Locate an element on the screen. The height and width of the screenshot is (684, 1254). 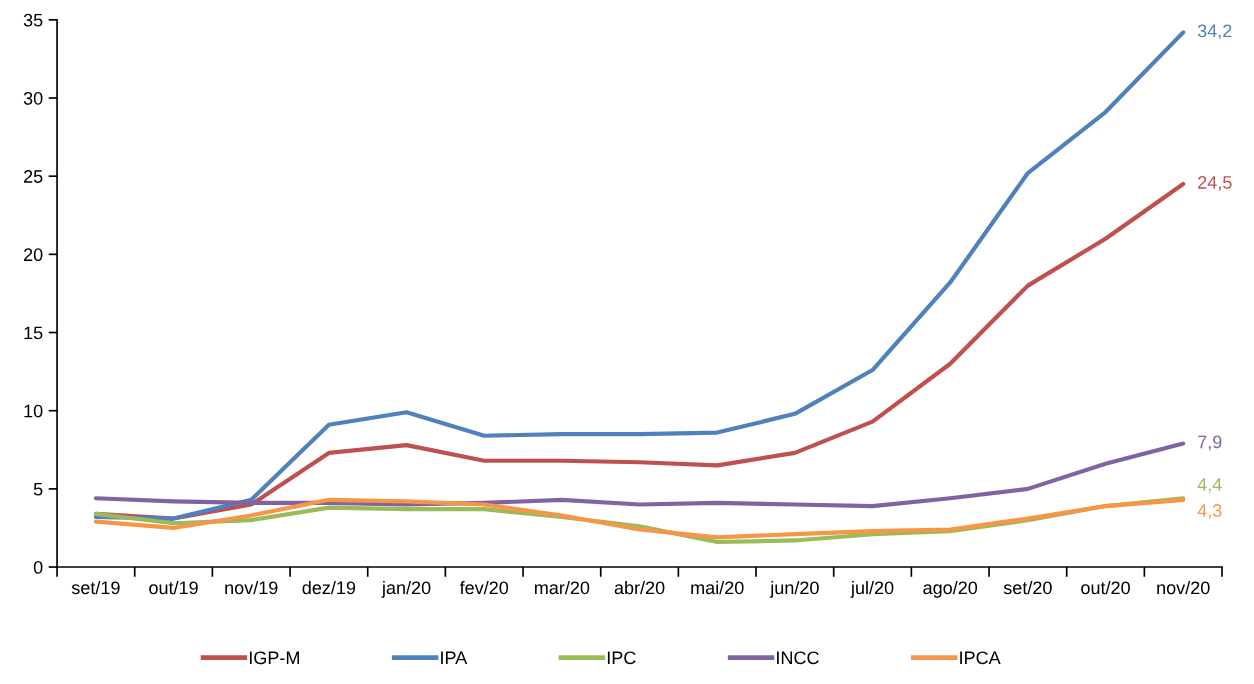
x-tick-label: ago/20 is located at coordinates (950, 589).